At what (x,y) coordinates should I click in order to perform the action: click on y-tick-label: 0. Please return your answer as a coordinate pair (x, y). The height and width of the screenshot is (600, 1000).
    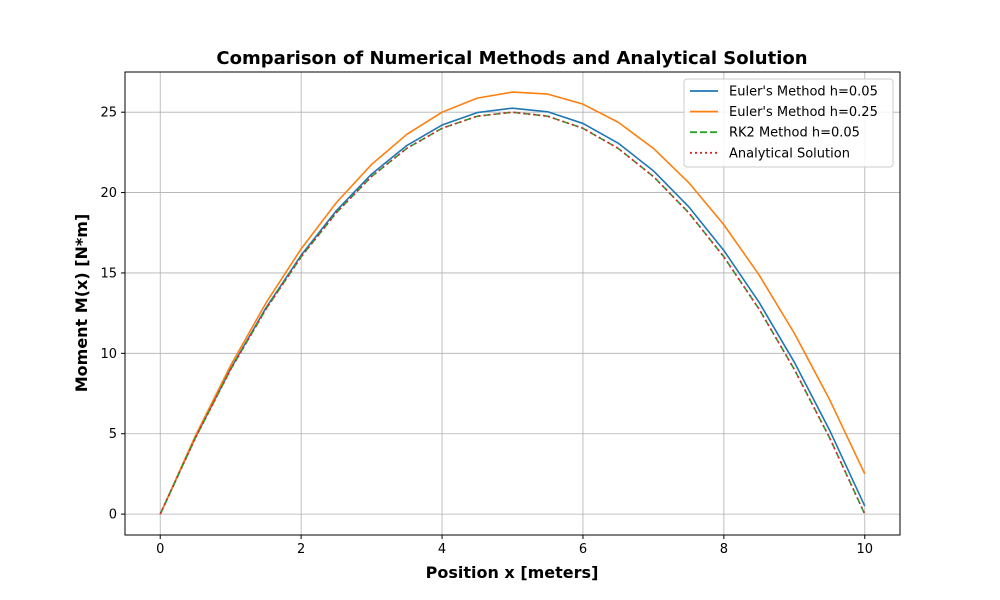
    Looking at the image, I should click on (113, 515).